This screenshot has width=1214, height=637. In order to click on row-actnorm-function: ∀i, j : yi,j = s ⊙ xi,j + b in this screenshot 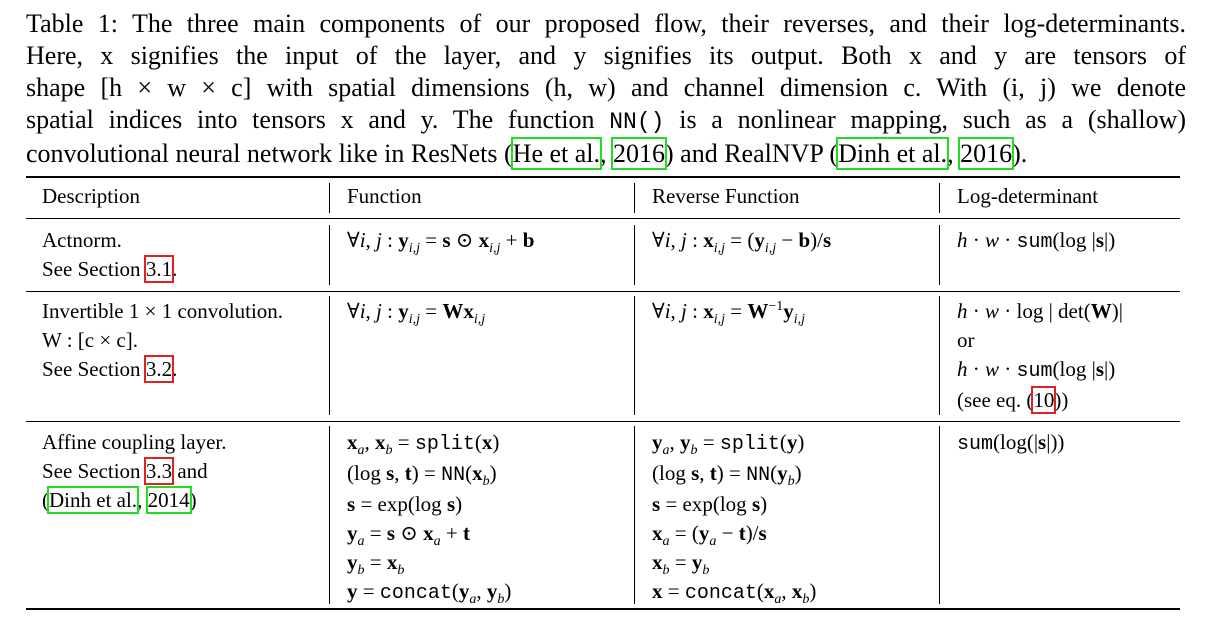, I will do `click(441, 241)`.